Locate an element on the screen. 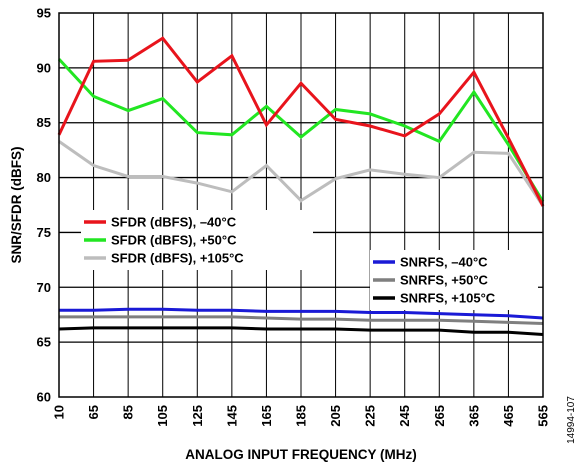 The image size is (581, 468). y-tick-label: 80 is located at coordinates (44, 177).